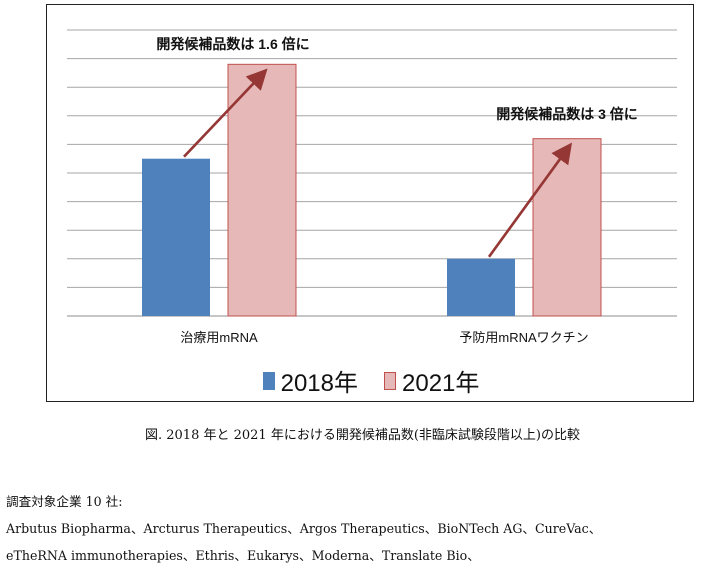 This screenshot has width=725, height=572. What do you see at coordinates (219, 337) in the screenshot?
I see `category-label: 治療用mRNA` at bounding box center [219, 337].